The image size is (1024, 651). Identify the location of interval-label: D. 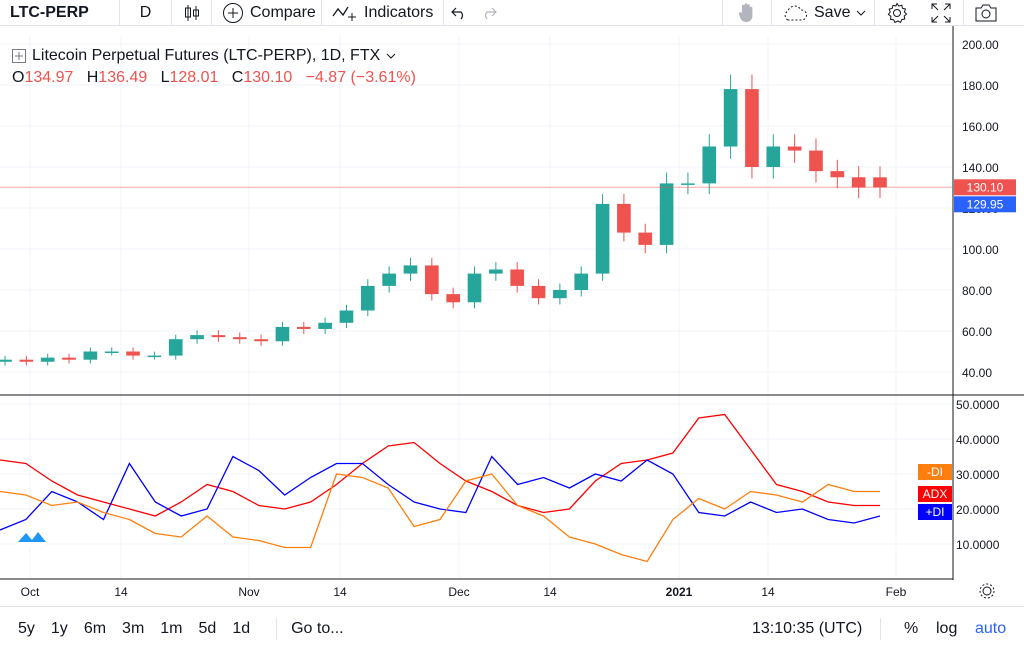
(145, 12).